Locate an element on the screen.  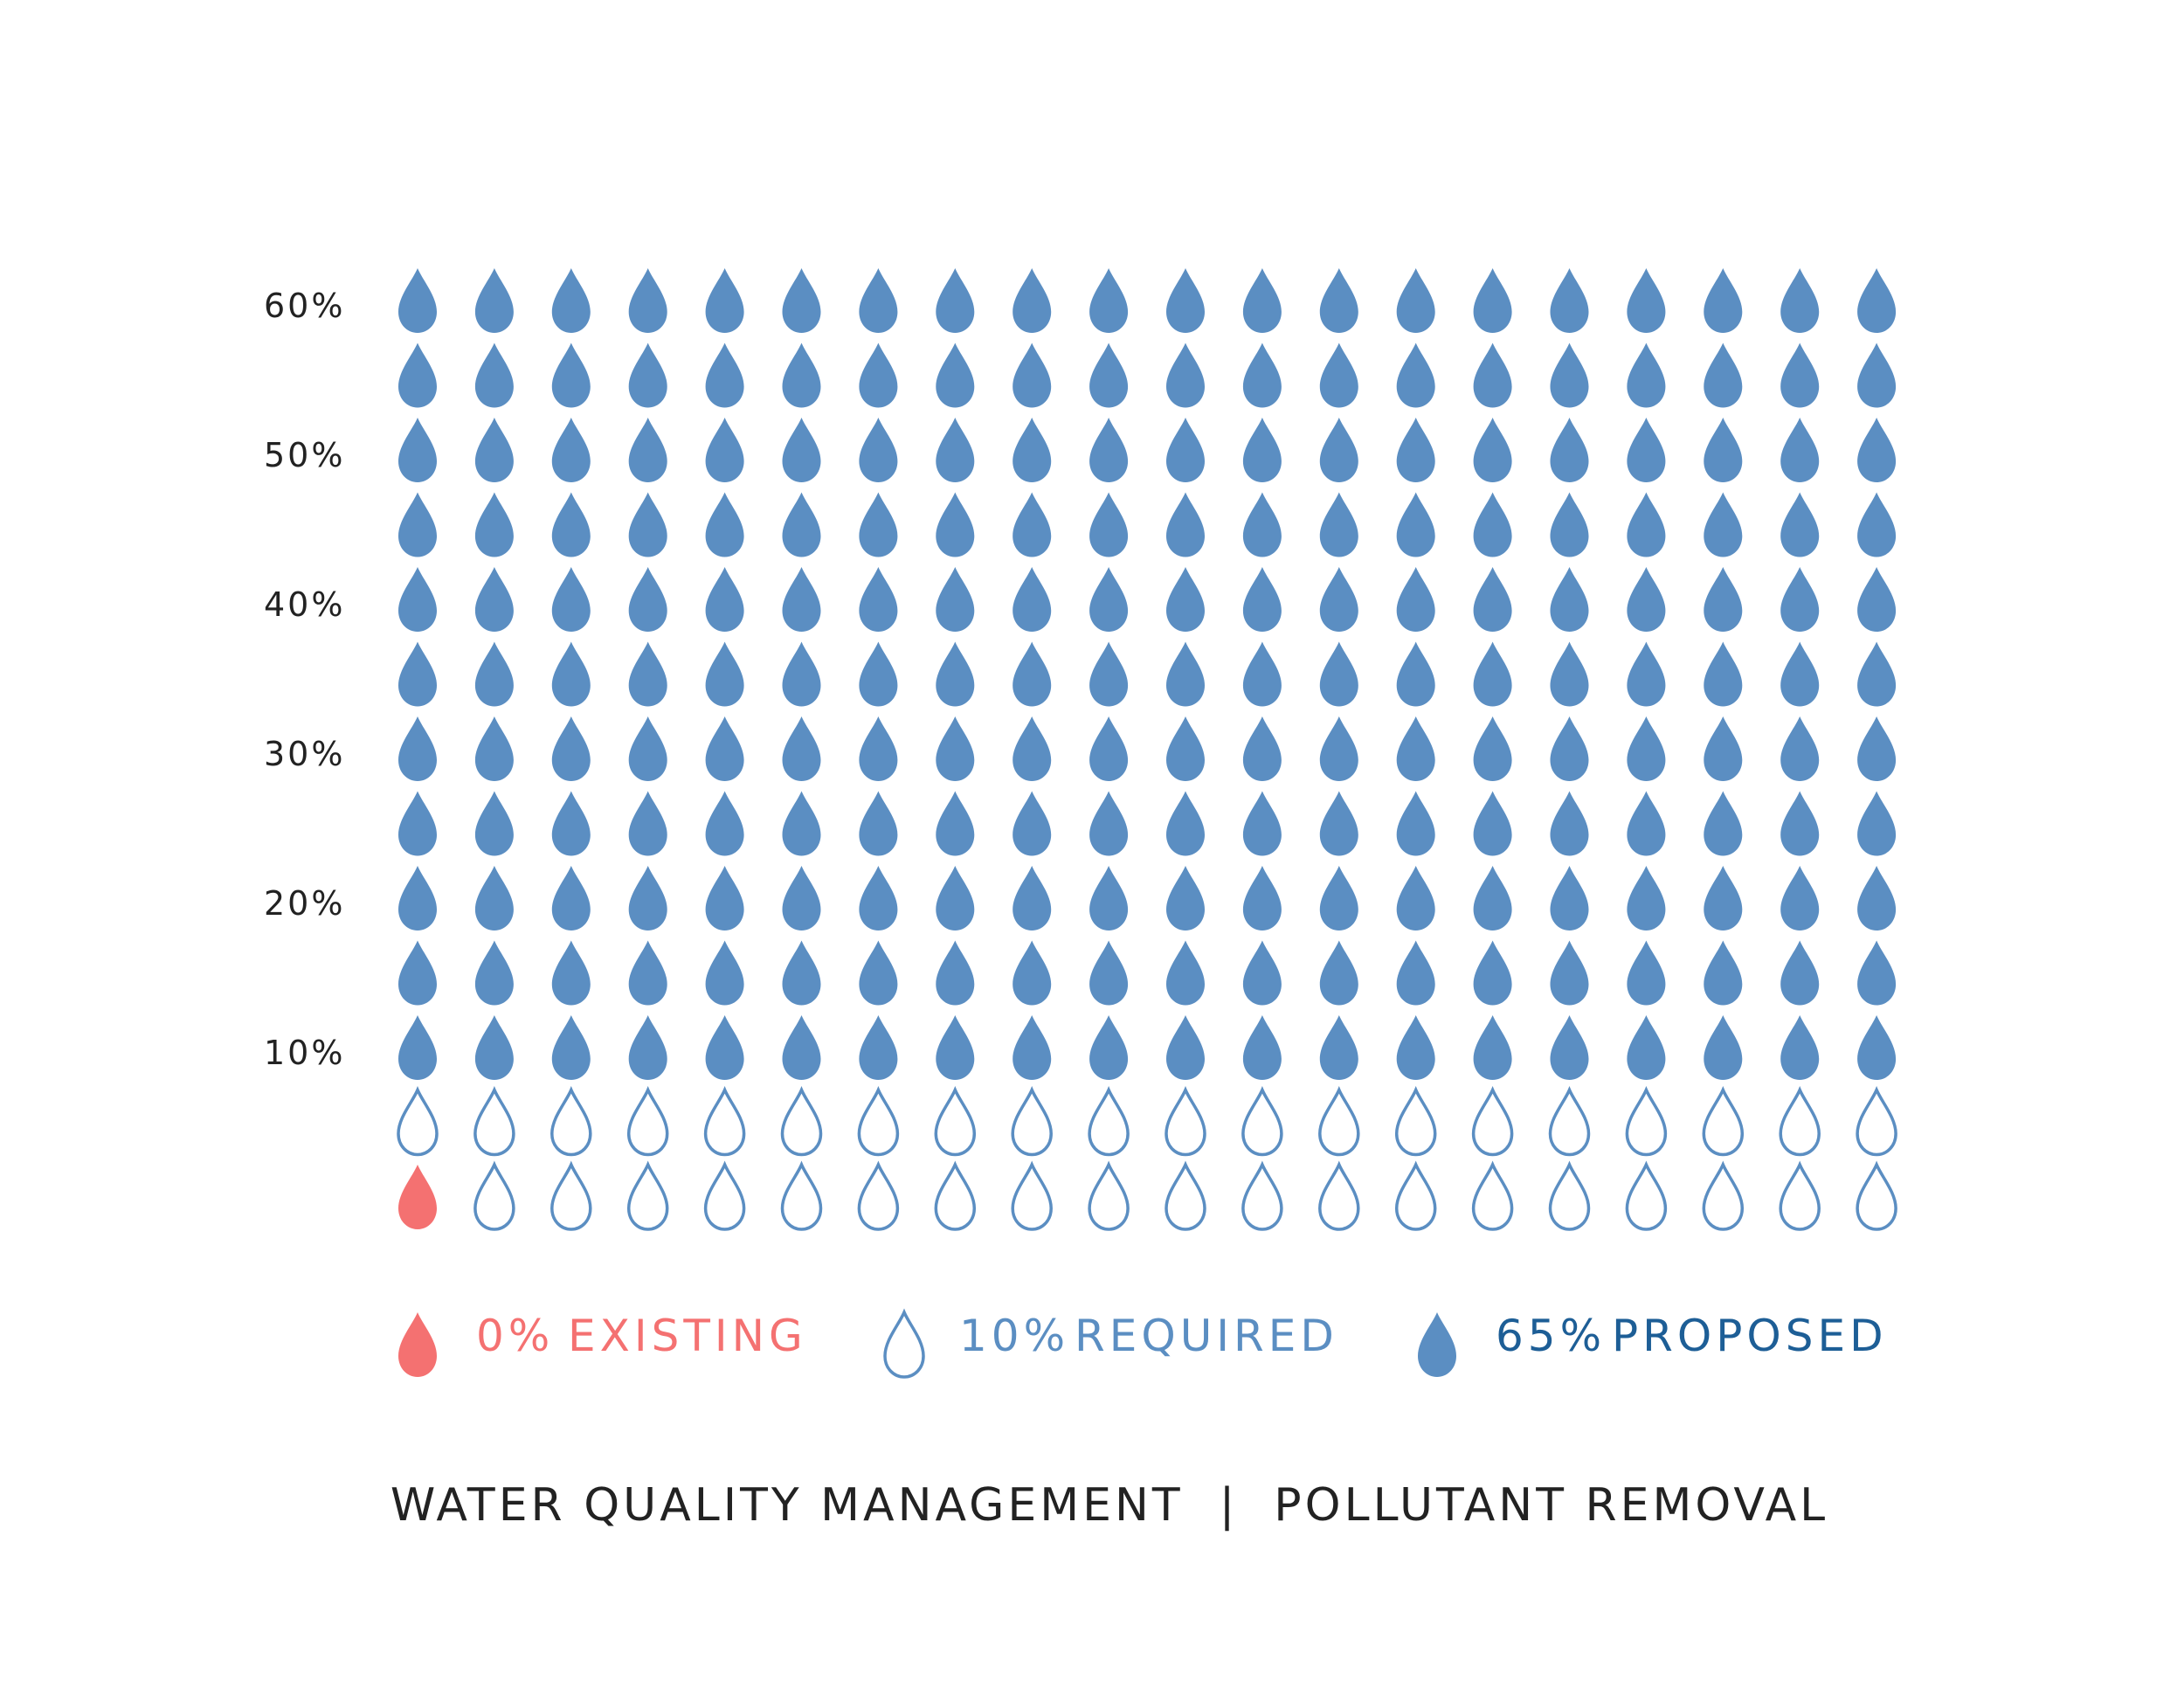
drop-proposed-r12-c11 is located at coordinates (1185, 375).